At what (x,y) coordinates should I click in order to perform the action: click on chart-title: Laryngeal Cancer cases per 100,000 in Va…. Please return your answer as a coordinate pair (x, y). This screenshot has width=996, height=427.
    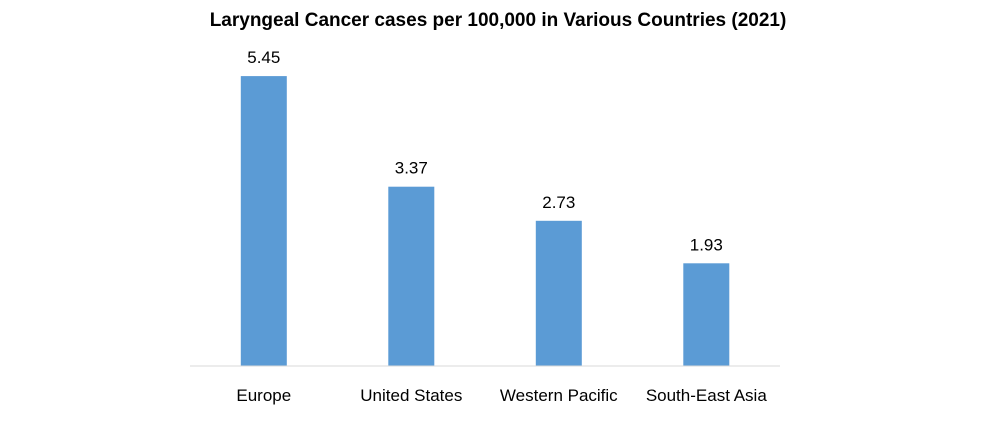
    Looking at the image, I should click on (498, 20).